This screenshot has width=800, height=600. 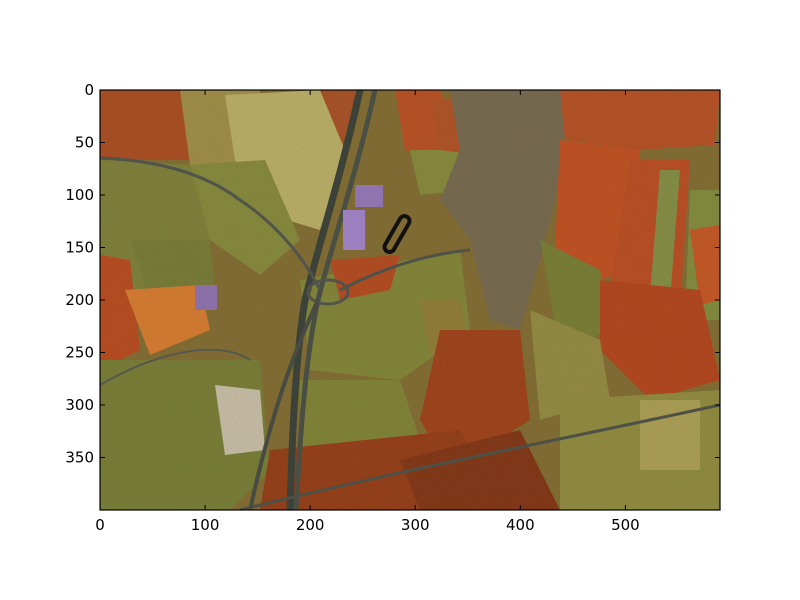 What do you see at coordinates (84, 143) in the screenshot?
I see `y-tick-label: 50` at bounding box center [84, 143].